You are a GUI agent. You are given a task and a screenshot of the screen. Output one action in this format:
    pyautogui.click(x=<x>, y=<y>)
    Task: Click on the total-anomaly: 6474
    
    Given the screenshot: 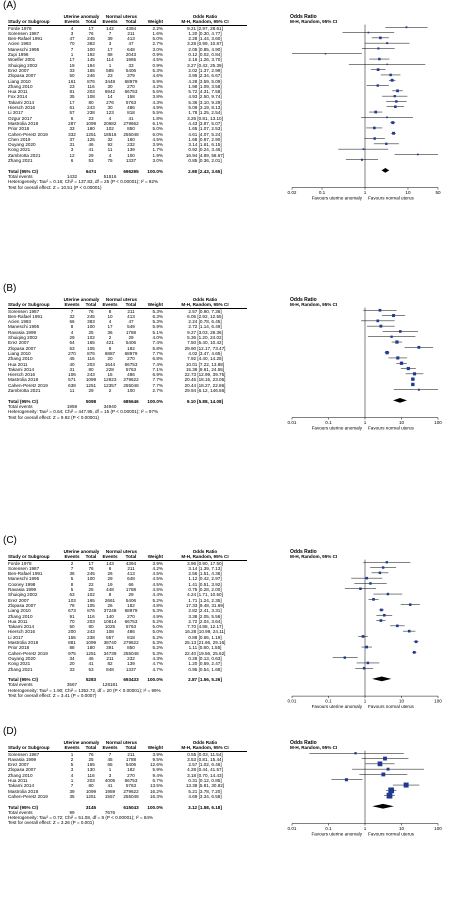 What is the action you would take?
    pyautogui.click(x=91, y=171)
    